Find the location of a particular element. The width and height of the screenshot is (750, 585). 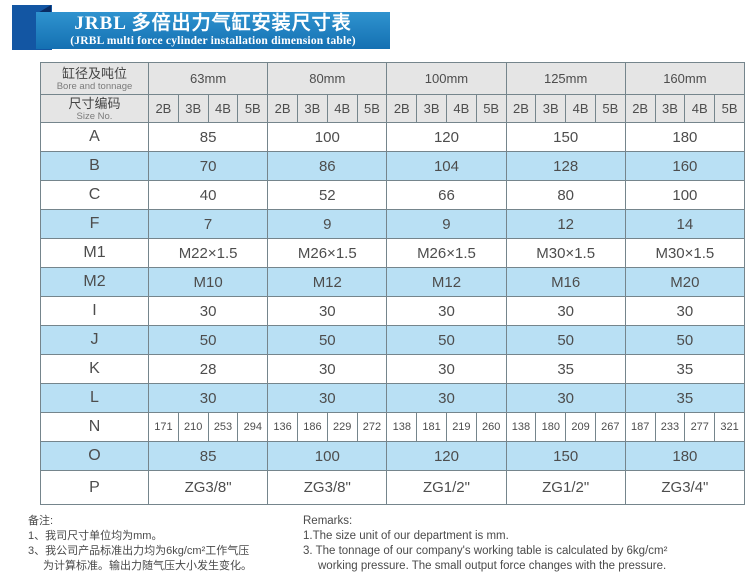

cell-N-100mm-5B: 260 is located at coordinates (491, 427).